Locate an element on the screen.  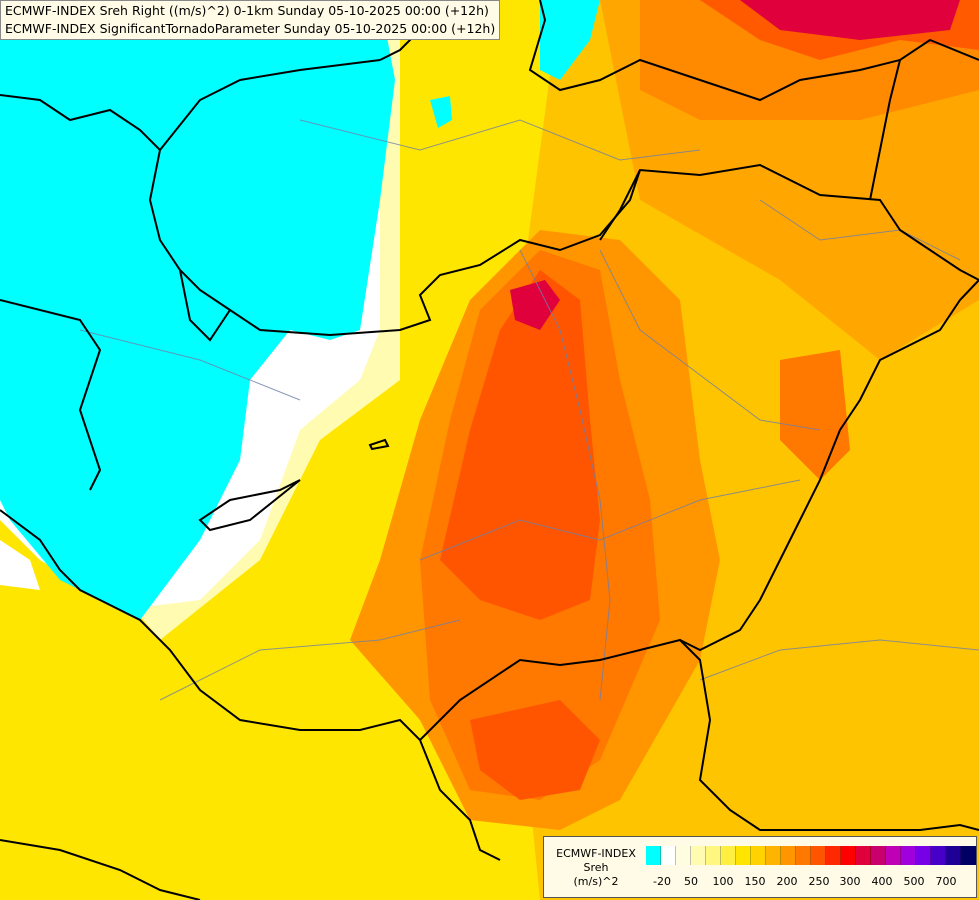
legend-tick-label: 200 is located at coordinates (787, 881).